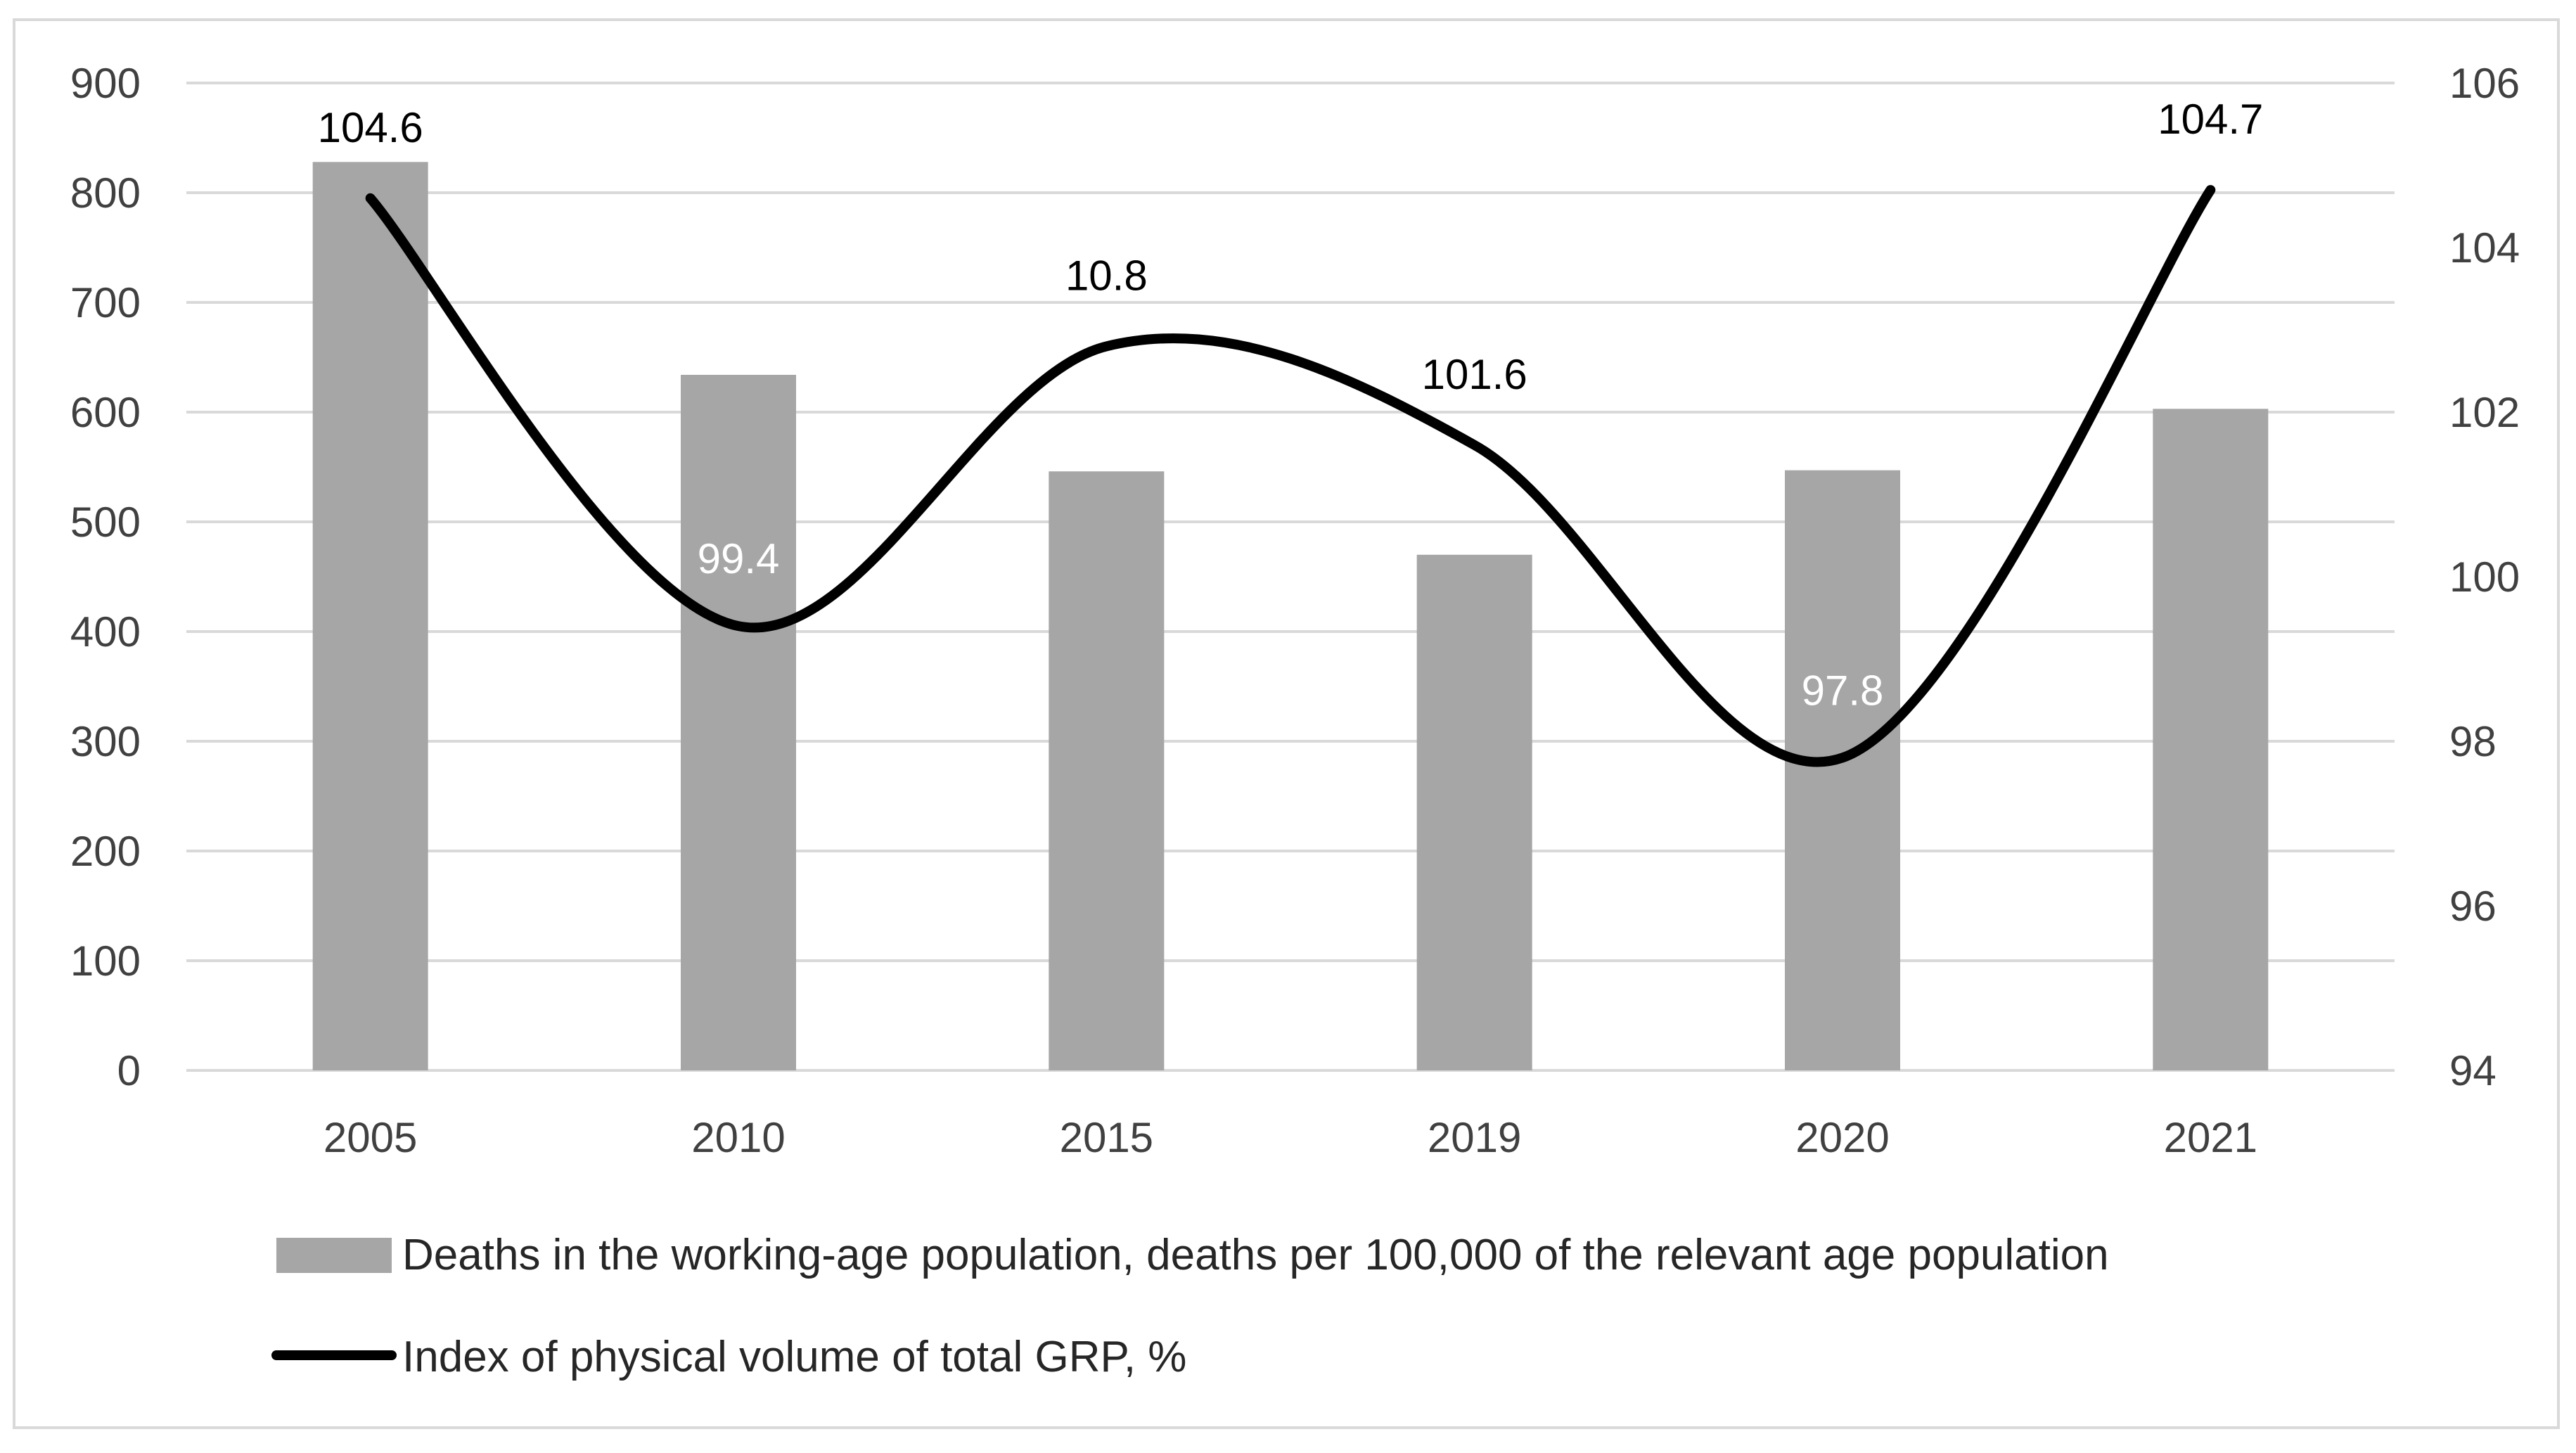 The height and width of the screenshot is (1453, 2576). What do you see at coordinates (2473, 741) in the screenshot?
I see `right-tick-98: 98` at bounding box center [2473, 741].